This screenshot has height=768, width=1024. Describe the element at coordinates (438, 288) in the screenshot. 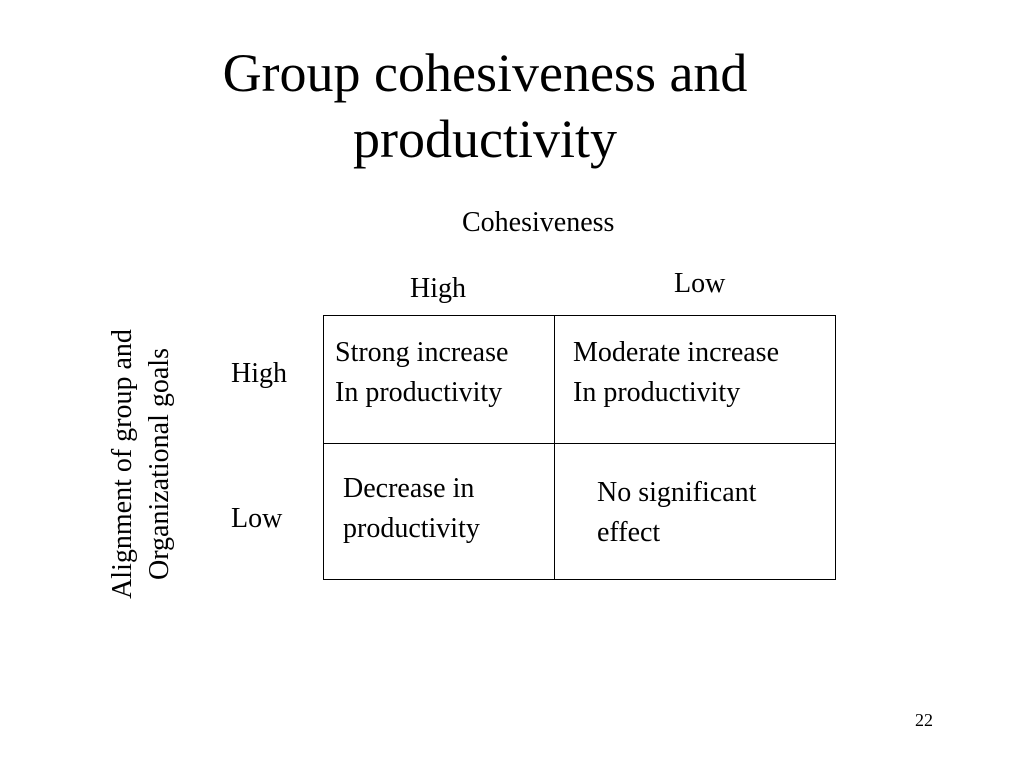

I see `column-header-high: High` at that location.